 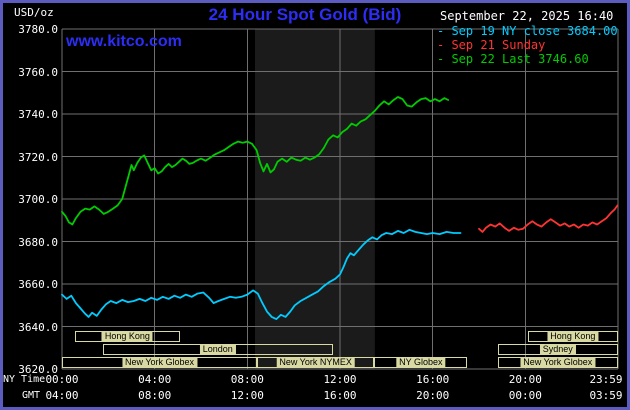 What do you see at coordinates (247, 379) in the screenshot?
I see `x-axis-ny-tick-label: 08:00` at bounding box center [247, 379].